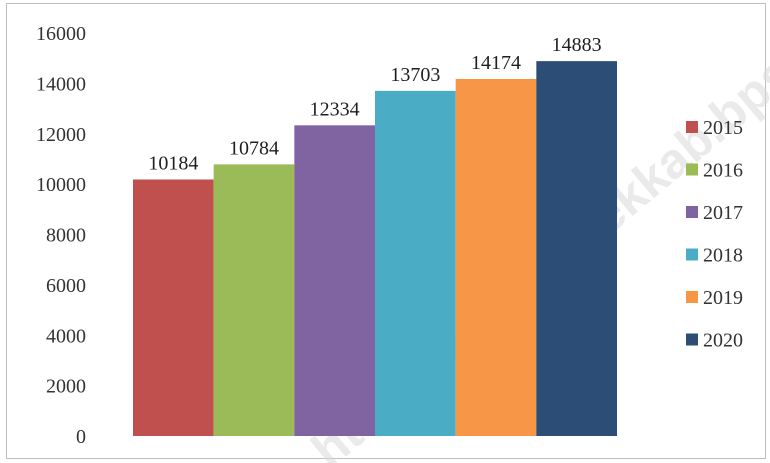  Describe the element at coordinates (723, 341) in the screenshot. I see `legend-label-2020: 2020` at that location.